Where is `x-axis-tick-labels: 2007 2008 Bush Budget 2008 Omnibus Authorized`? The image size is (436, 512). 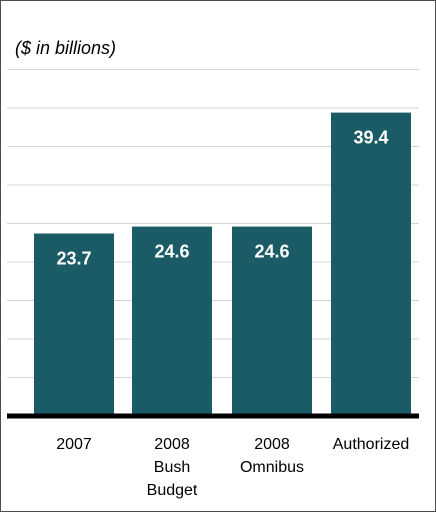
x-axis-tick-labels: 2007 2008 Bush Budget 2008 Omnibus Authorized is located at coordinates (232, 467).